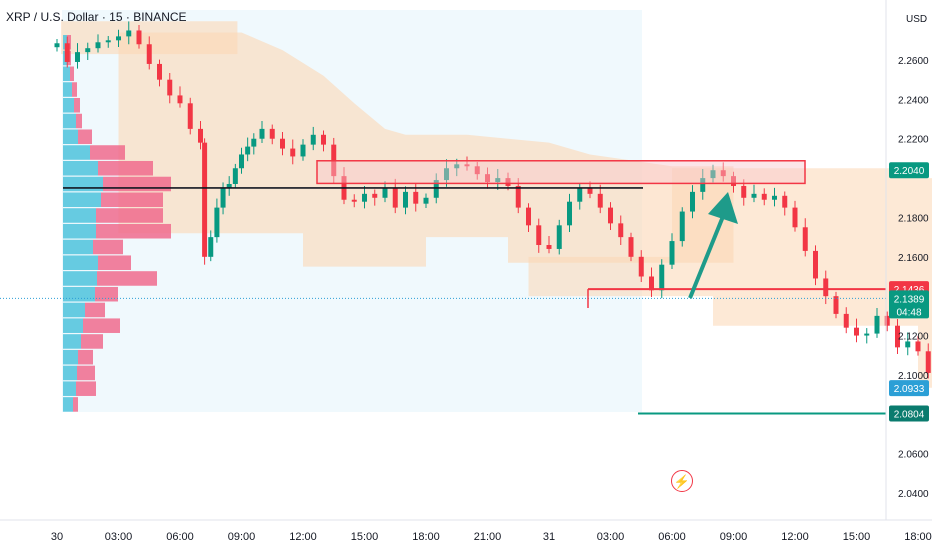 This screenshot has width=932, height=550. I want to click on time-tick-label: 21:00, so click(488, 537).